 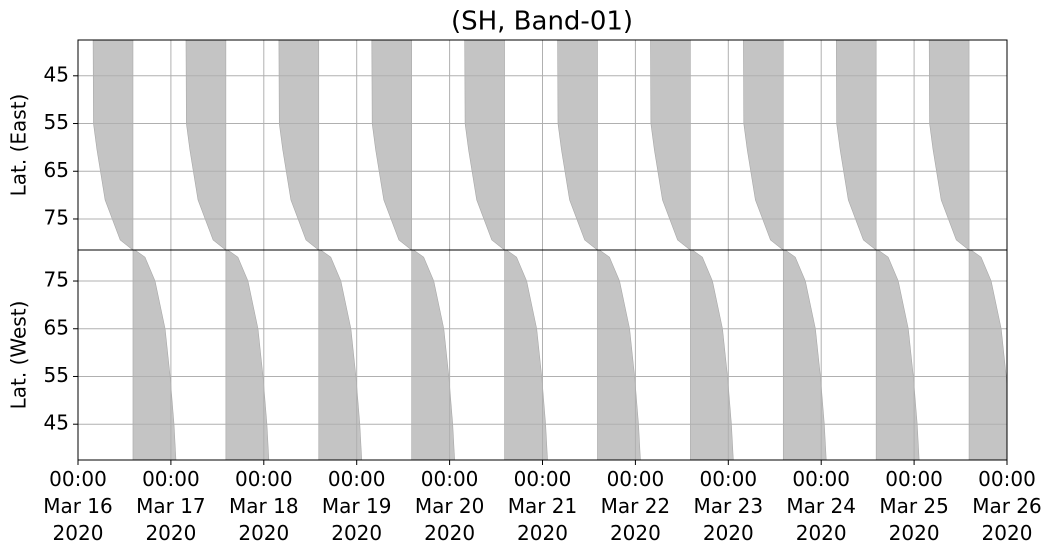 What do you see at coordinates (78, 506) in the screenshot?
I see `x-tick-label: 00:00 Mar 16 2020` at bounding box center [78, 506].